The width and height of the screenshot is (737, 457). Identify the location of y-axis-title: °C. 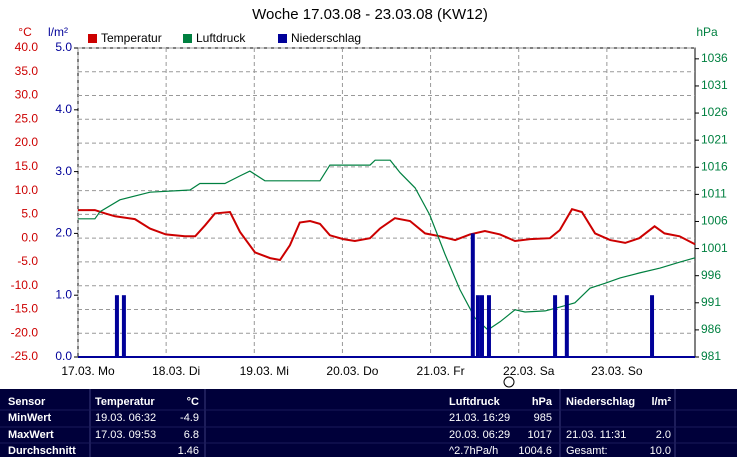
(25, 32).